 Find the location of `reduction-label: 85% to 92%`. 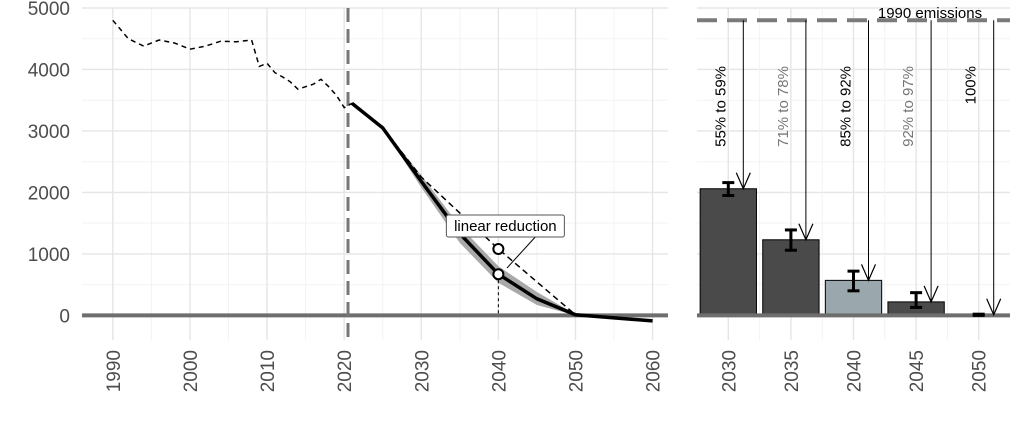

reduction-label: 85% to 92% is located at coordinates (846, 106).